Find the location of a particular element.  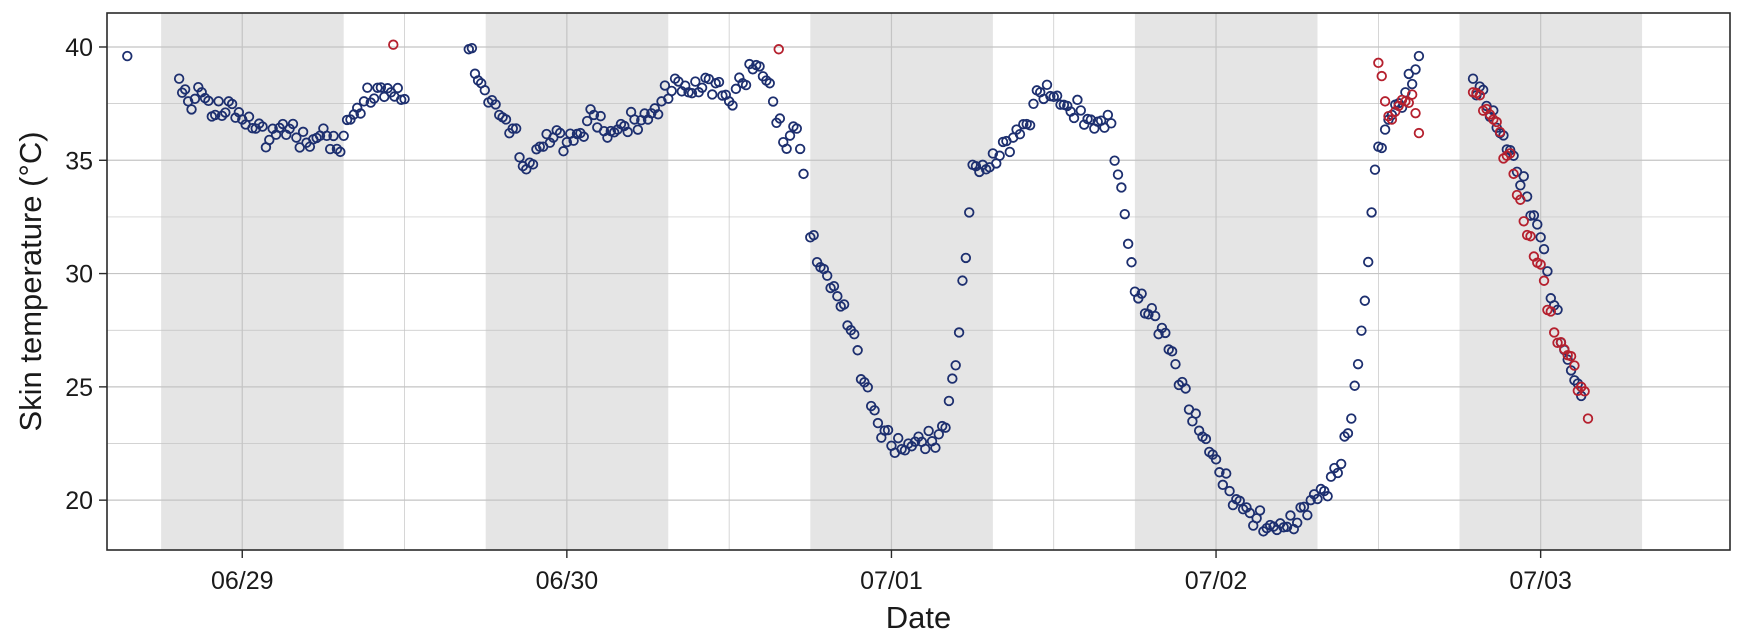

y-axis-title: Skin temperature (°C) is located at coordinates (30, 281).